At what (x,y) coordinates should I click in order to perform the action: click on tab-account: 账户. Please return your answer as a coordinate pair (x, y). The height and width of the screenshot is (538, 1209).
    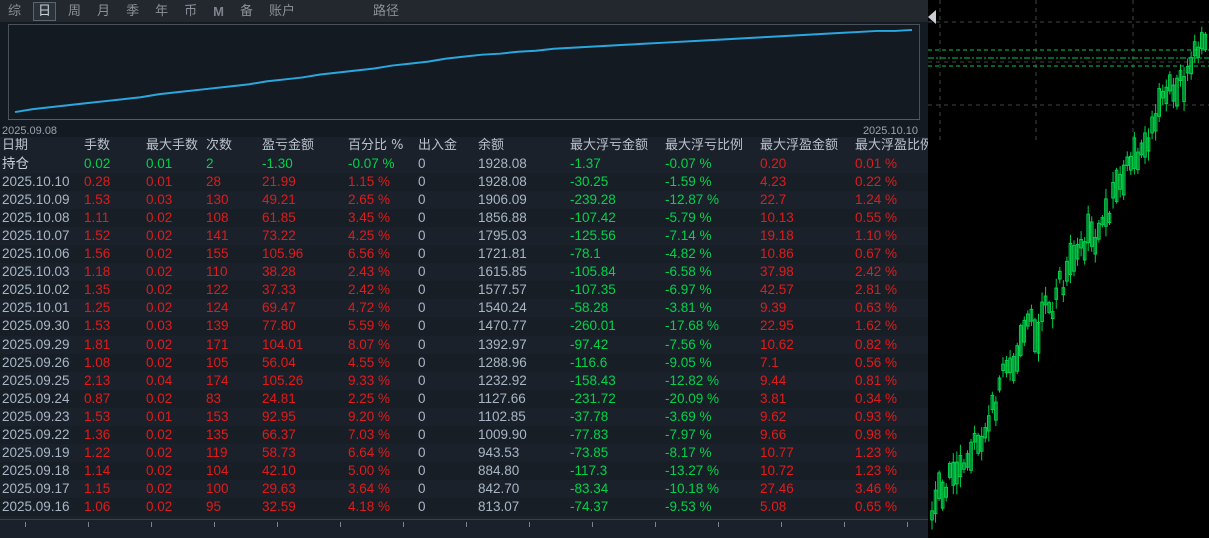
    Looking at the image, I should click on (281, 11).